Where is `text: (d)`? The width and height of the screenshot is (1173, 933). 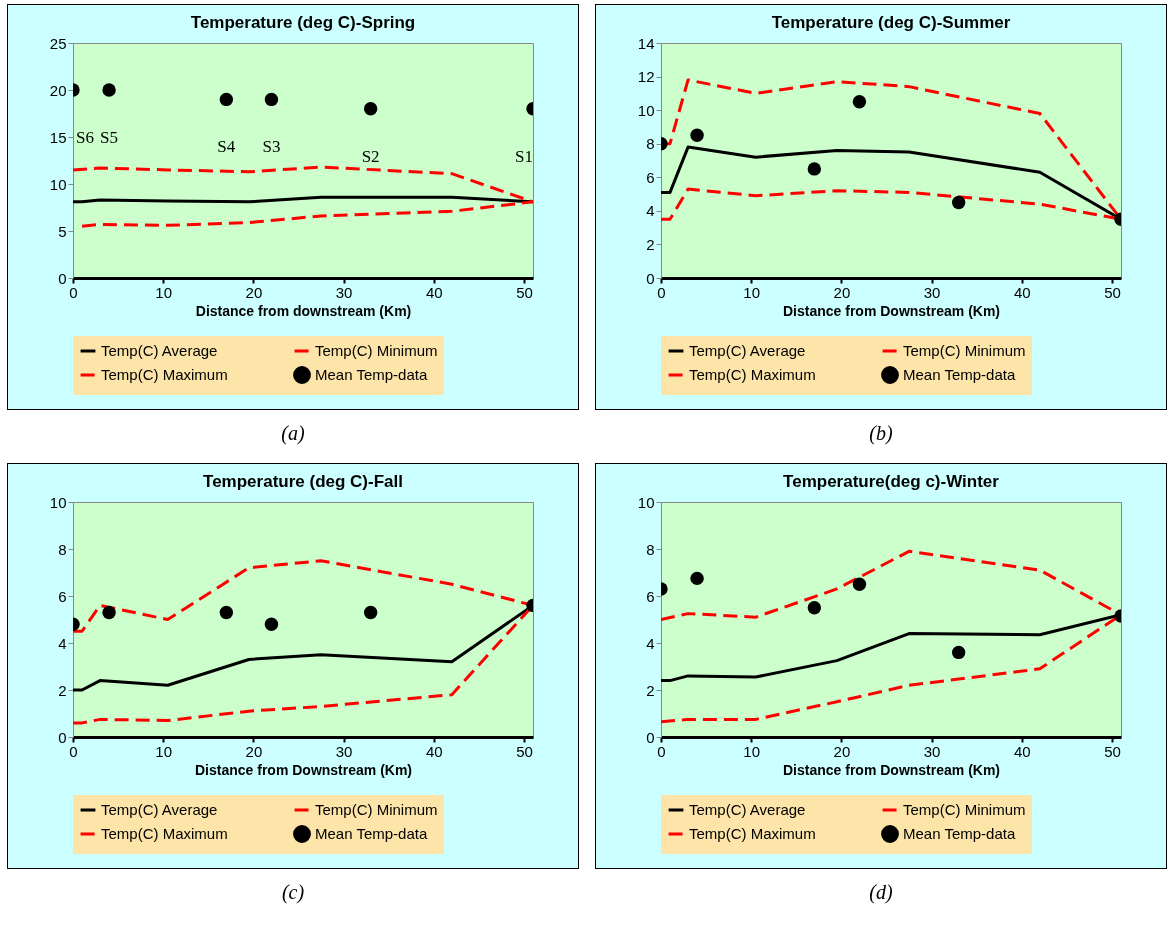
text: (d) is located at coordinates (881, 892).